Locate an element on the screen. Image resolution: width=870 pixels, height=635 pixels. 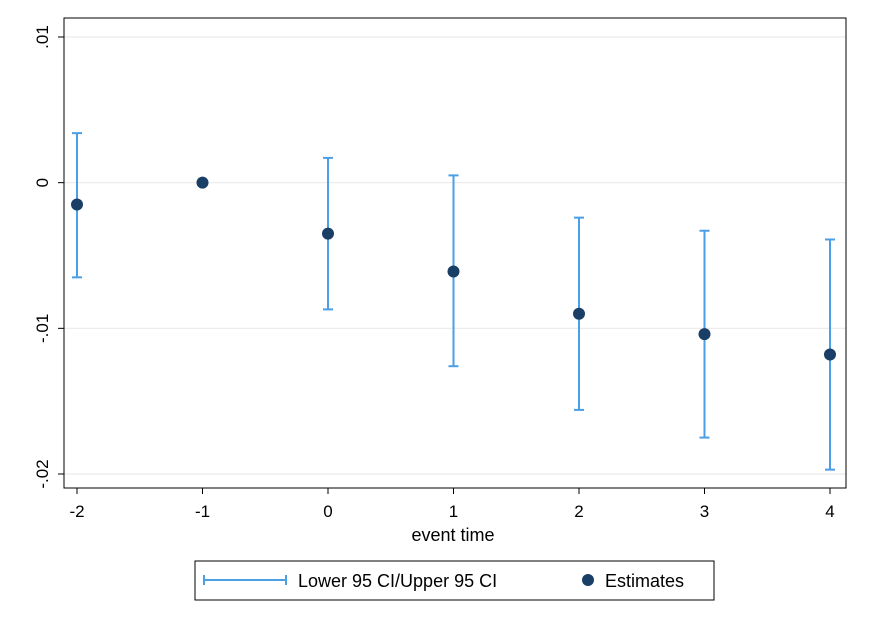
x-axis-title: event time is located at coordinates (452, 535).